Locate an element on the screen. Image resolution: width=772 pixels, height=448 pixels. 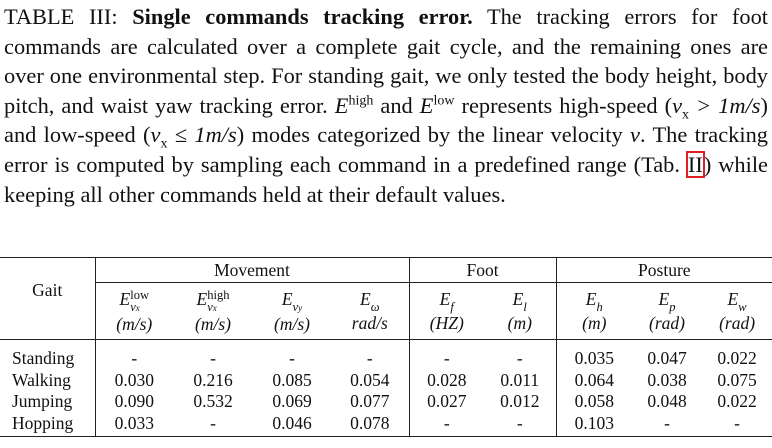
group-header: Foot is located at coordinates (482, 270).